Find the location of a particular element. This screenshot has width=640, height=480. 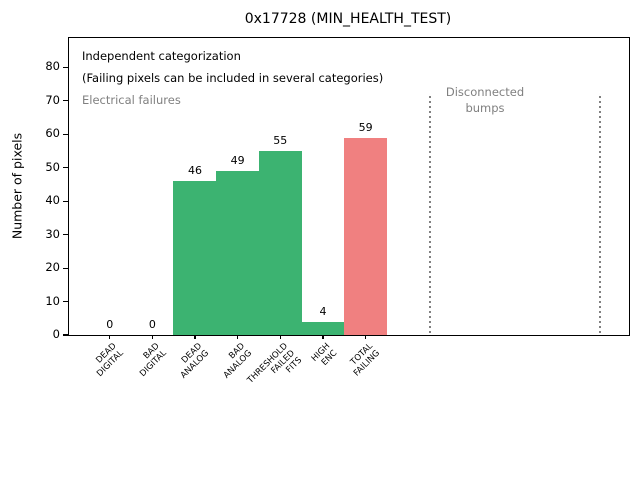

x-tick-label: DEAD ANALOG is located at coordinates (195, 361).